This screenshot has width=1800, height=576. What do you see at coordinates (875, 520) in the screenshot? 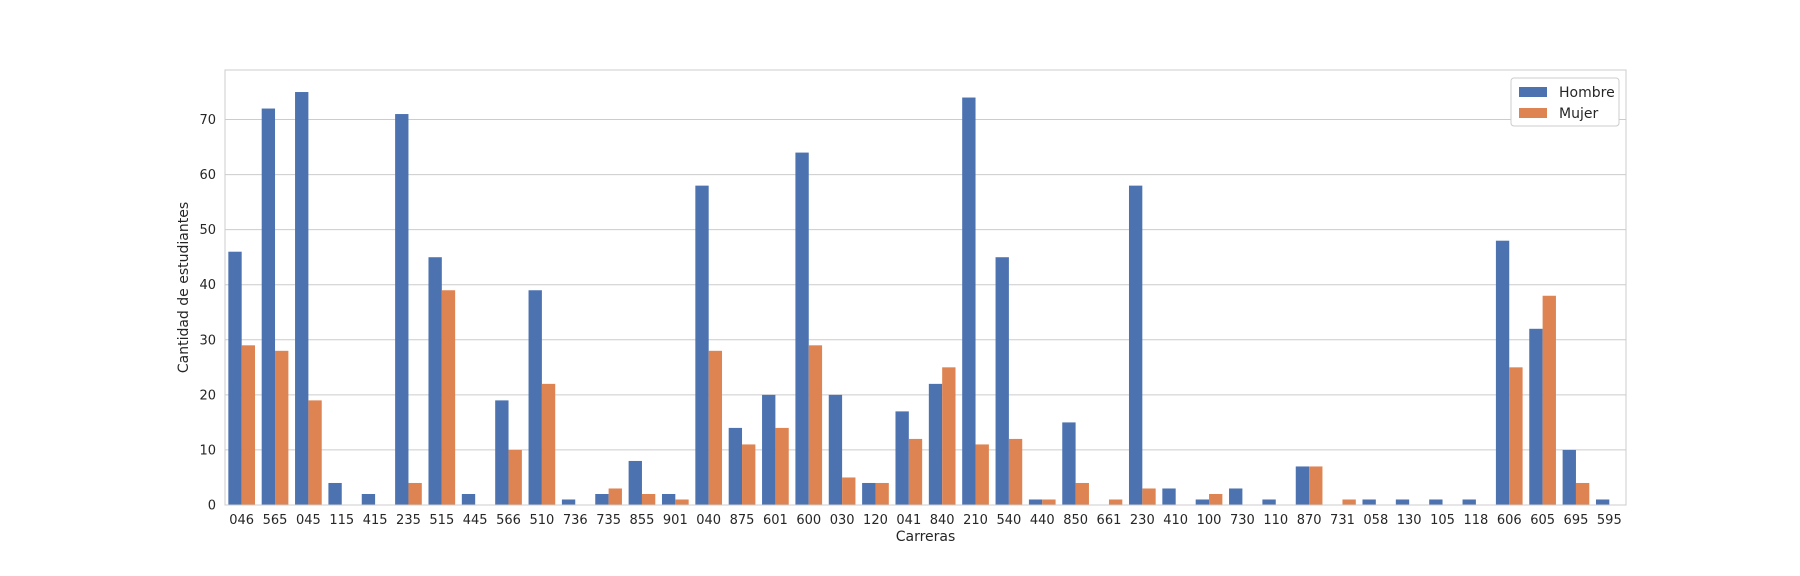
I see `x-tick-label: 120` at bounding box center [875, 520].